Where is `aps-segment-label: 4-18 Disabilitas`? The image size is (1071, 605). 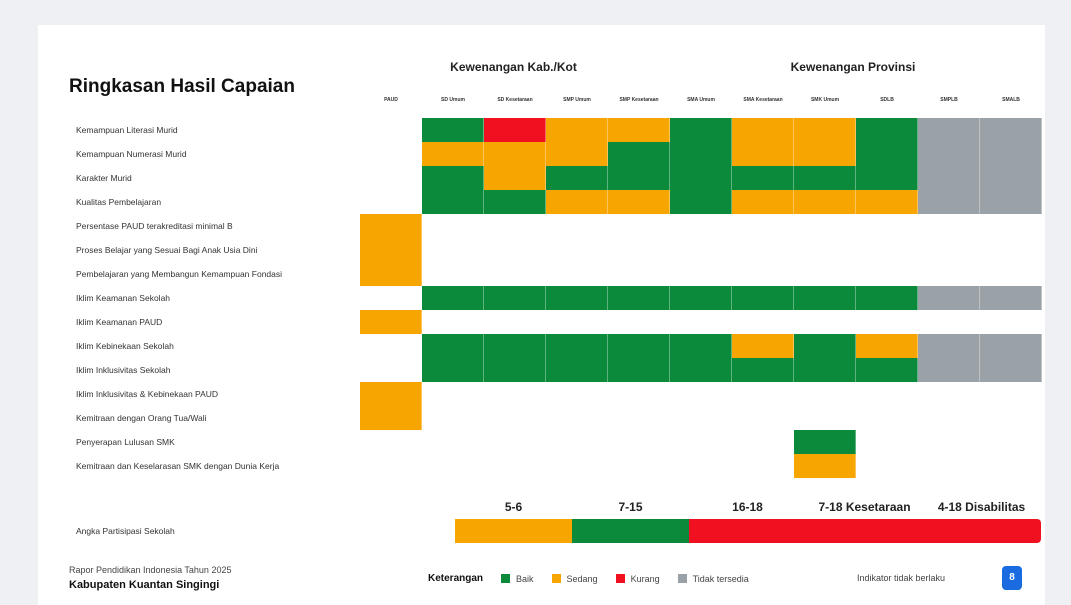 aps-segment-label: 4-18 Disabilitas is located at coordinates (981, 507).